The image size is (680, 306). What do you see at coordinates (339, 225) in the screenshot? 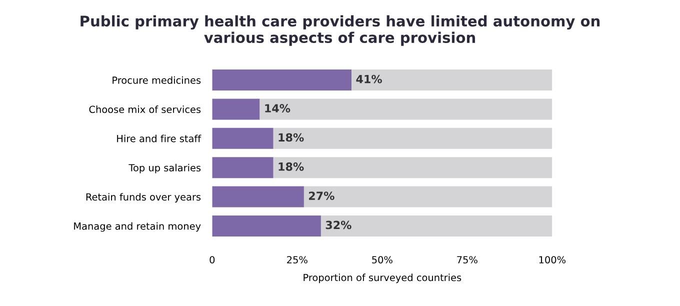
I see `data-label: 32%` at bounding box center [339, 225].